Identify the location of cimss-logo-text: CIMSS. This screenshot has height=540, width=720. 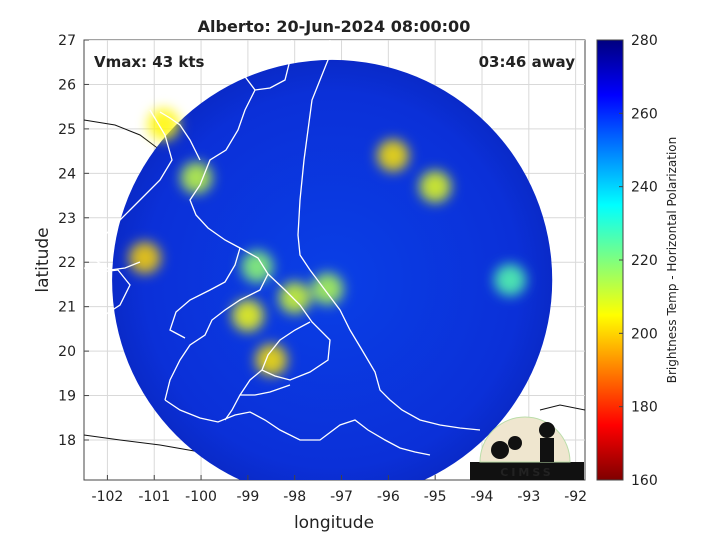
(526, 472).